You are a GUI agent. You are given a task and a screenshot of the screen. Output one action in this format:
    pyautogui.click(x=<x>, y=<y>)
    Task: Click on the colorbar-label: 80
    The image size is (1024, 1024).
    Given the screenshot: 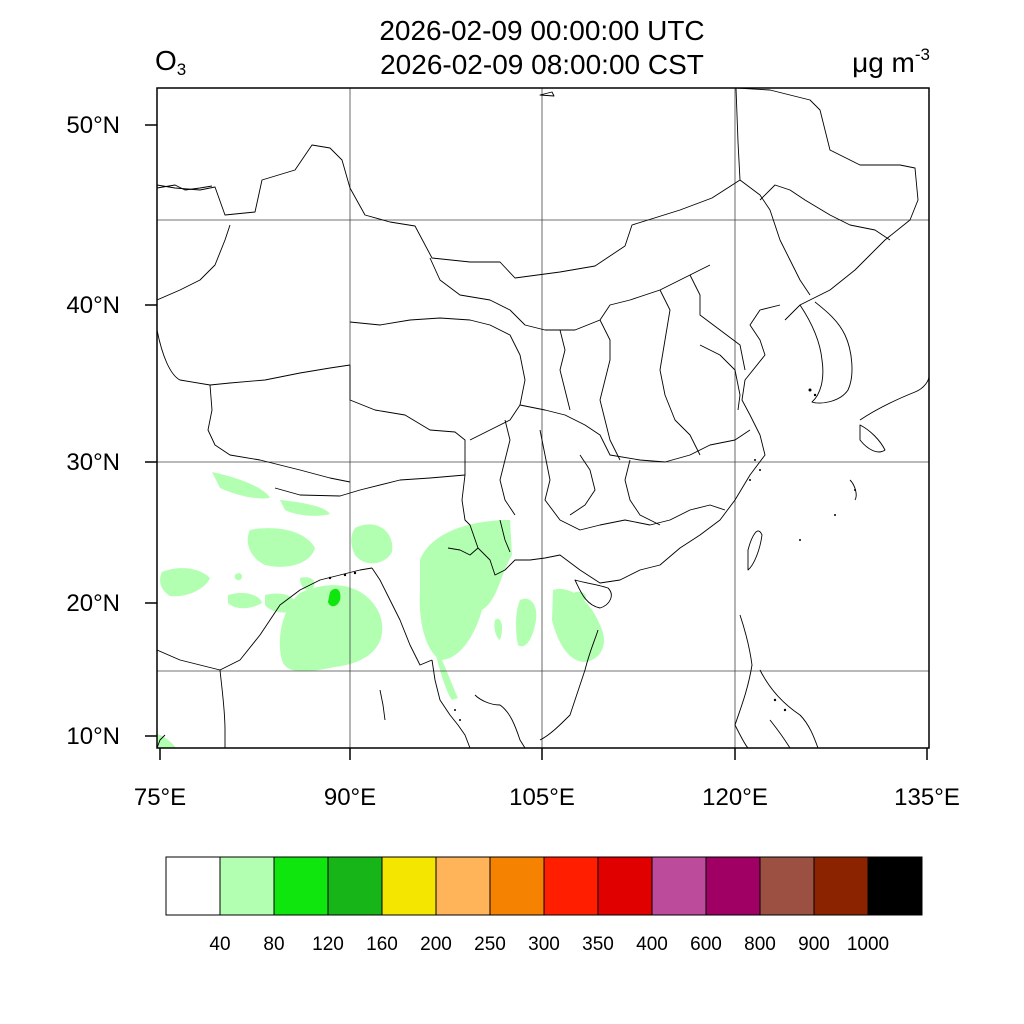 What is the action you would take?
    pyautogui.click(x=273, y=944)
    